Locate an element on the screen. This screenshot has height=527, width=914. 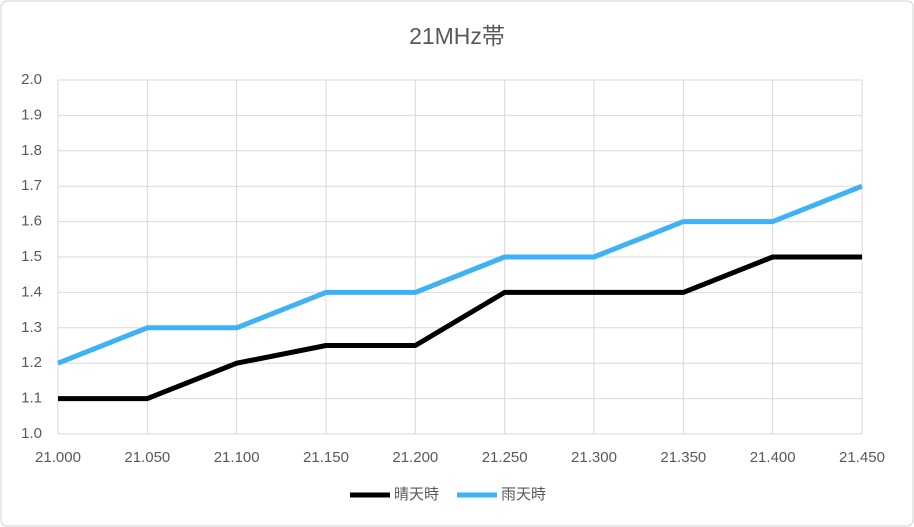
x-tick-label: 21.000 is located at coordinates (58, 457).